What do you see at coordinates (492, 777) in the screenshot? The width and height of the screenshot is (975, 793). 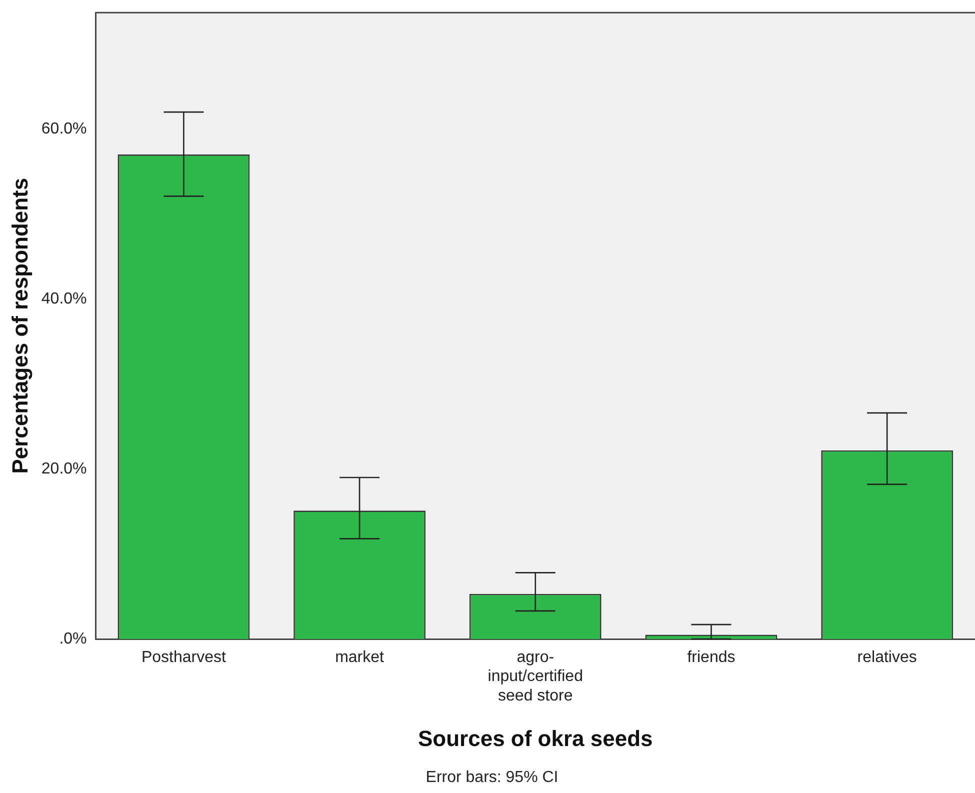 I see `text: Error bars: 95% CI` at bounding box center [492, 777].